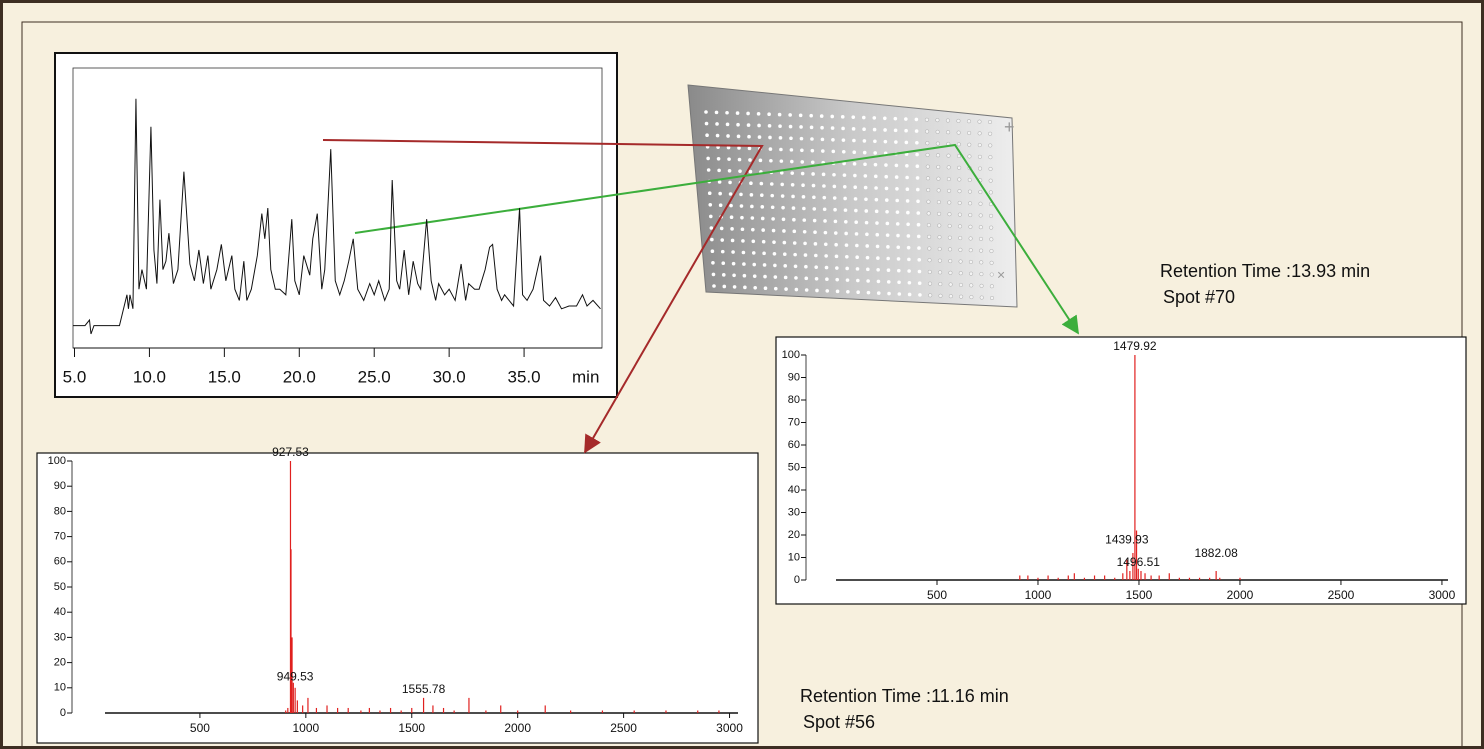 This screenshot has width=1484, height=749. Describe the element at coordinates (149, 376) in the screenshot. I see `x-tick-label: 10.0` at that location.